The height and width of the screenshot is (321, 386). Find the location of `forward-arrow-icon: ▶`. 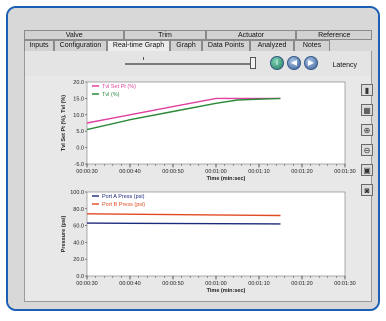

forward-arrow-icon: ▶ is located at coordinates (311, 63).